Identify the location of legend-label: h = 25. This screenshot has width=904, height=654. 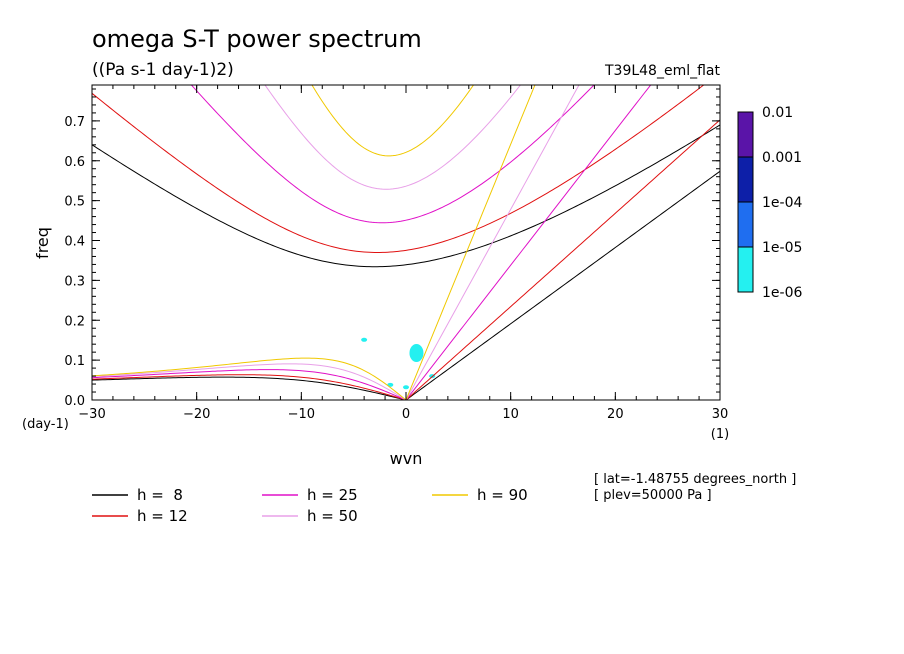
(332, 495).